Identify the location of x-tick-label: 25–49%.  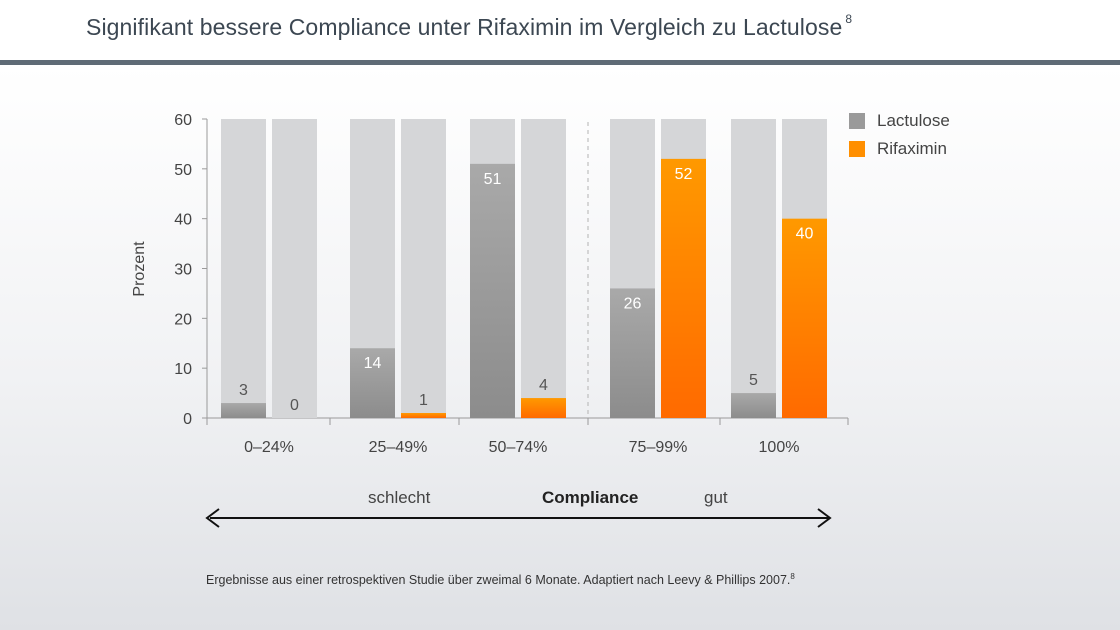
(398, 447).